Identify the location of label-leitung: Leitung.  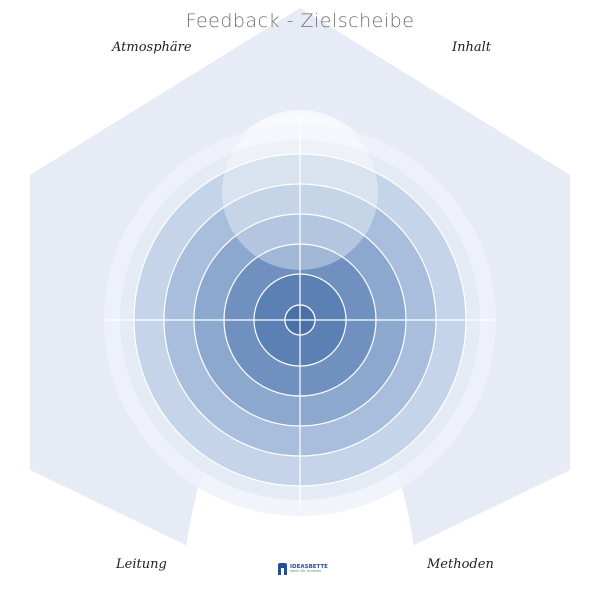
(141, 564).